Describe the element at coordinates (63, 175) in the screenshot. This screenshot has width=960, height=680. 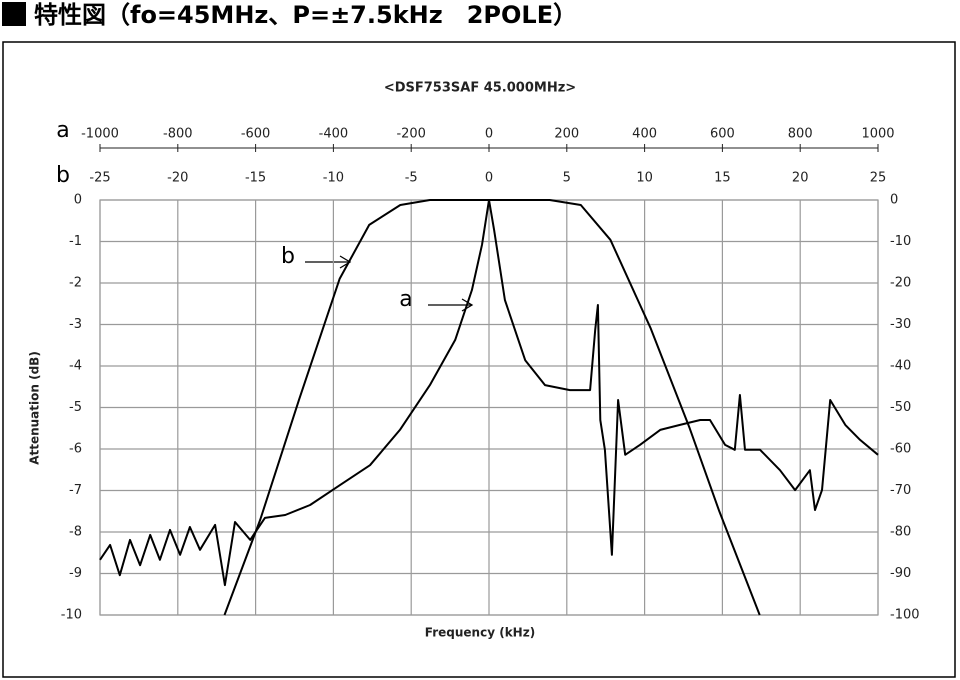
I see `x2-axis-name: b` at that location.